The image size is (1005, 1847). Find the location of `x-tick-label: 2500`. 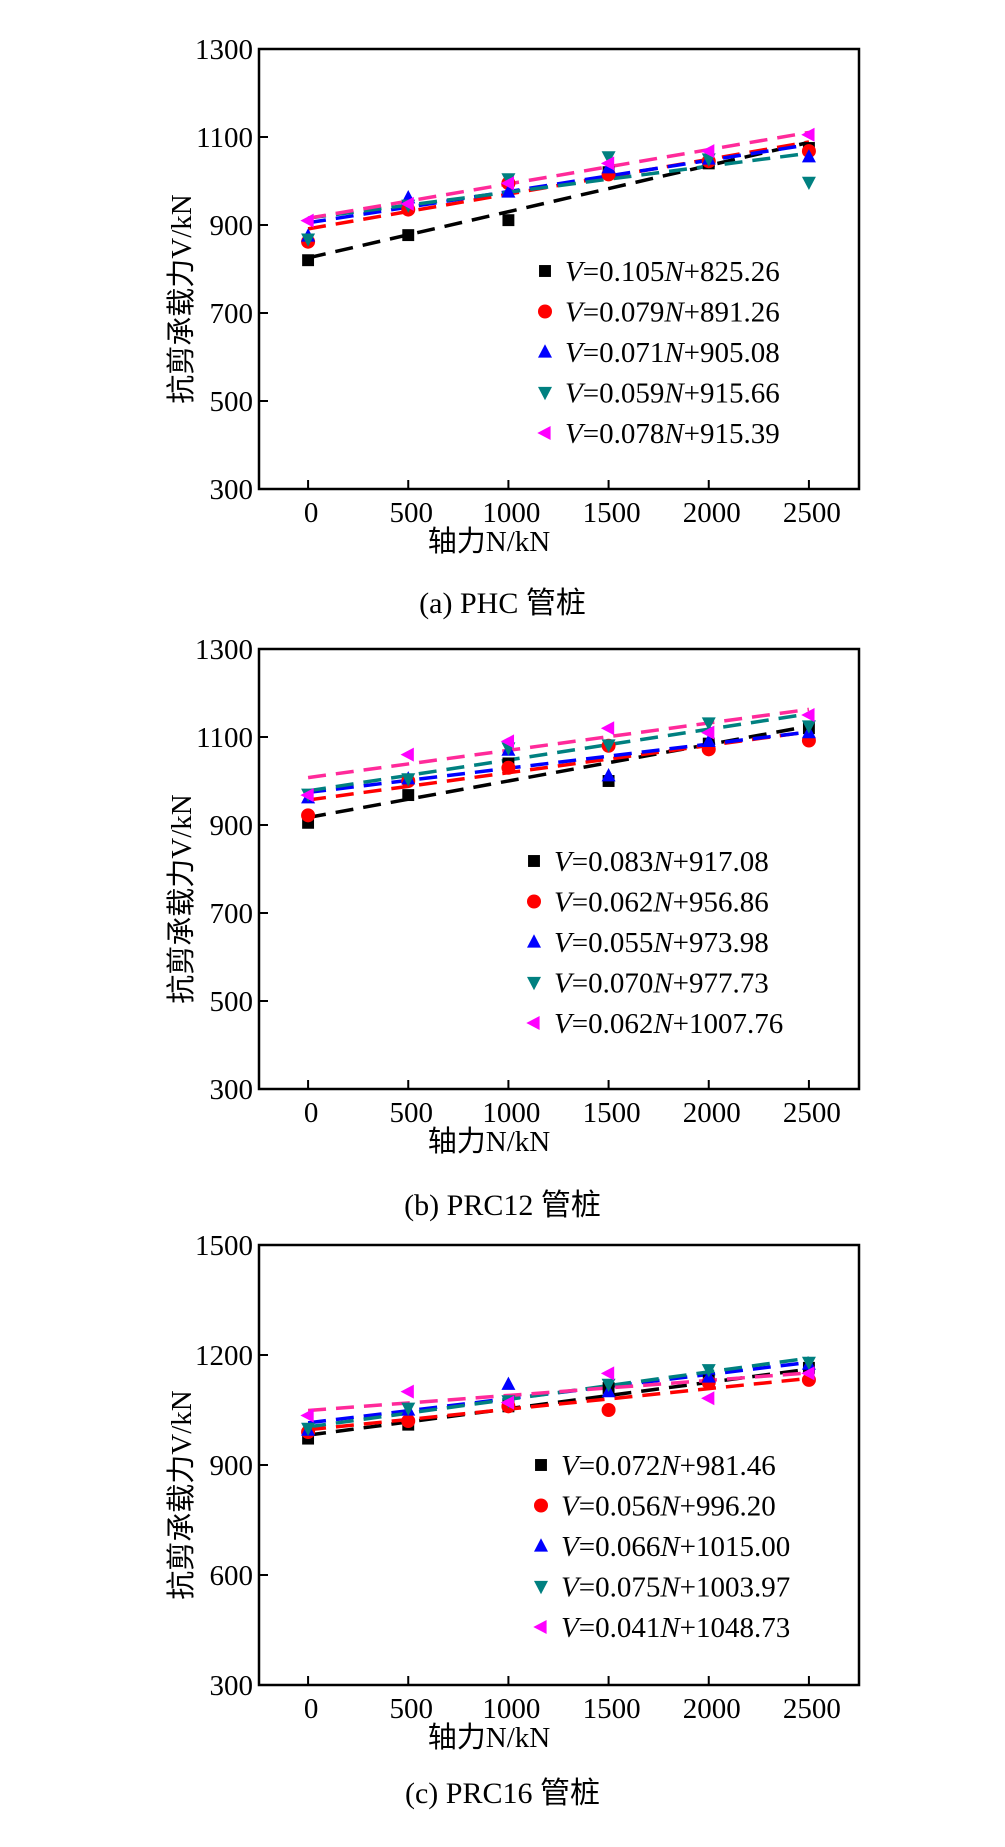

x-tick-label: 2500 is located at coordinates (812, 1113).